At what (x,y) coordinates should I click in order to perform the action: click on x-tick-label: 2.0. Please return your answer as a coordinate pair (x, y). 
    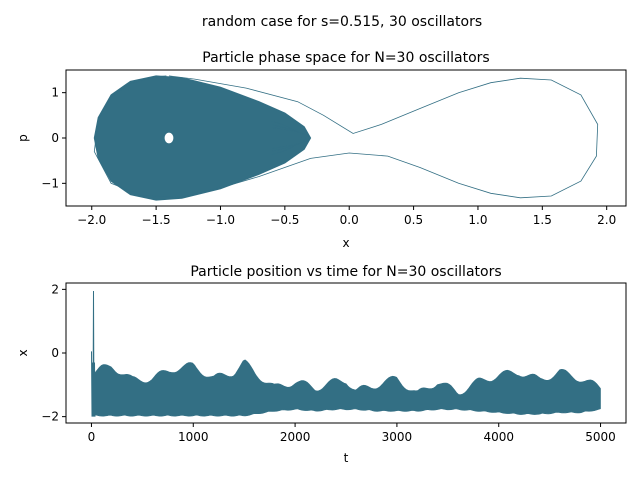
    Looking at the image, I should click on (606, 220).